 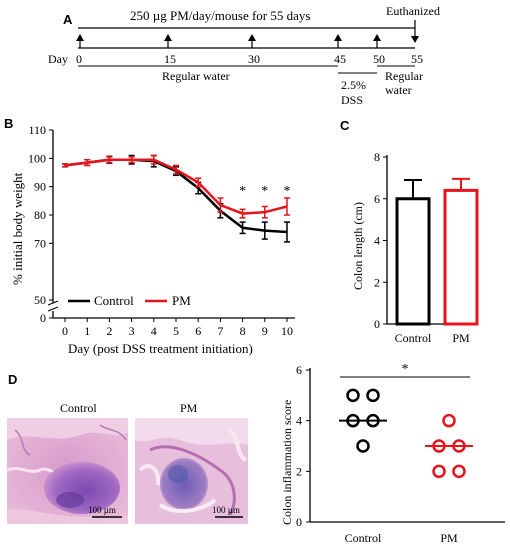 What do you see at coordinates (299, 370) in the screenshot?
I see `d-y-tick-label: 6` at bounding box center [299, 370].